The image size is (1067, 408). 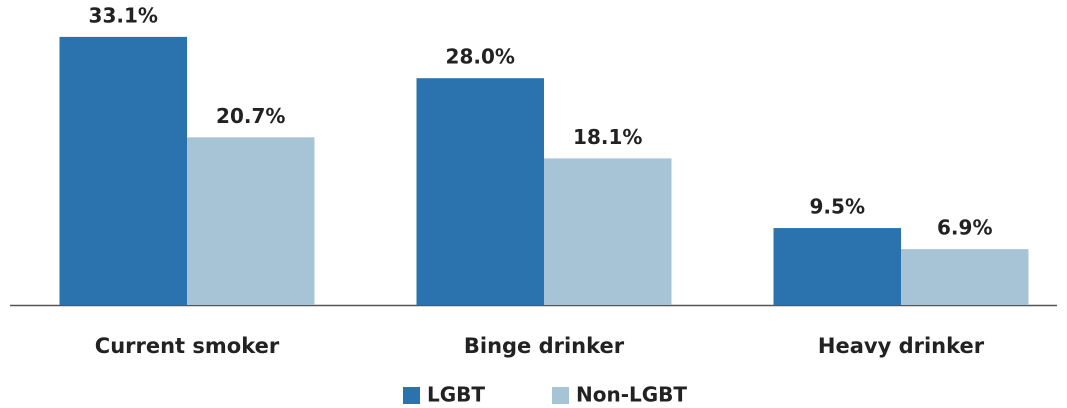 I want to click on category-label: Heavy drinker, so click(x=901, y=346).